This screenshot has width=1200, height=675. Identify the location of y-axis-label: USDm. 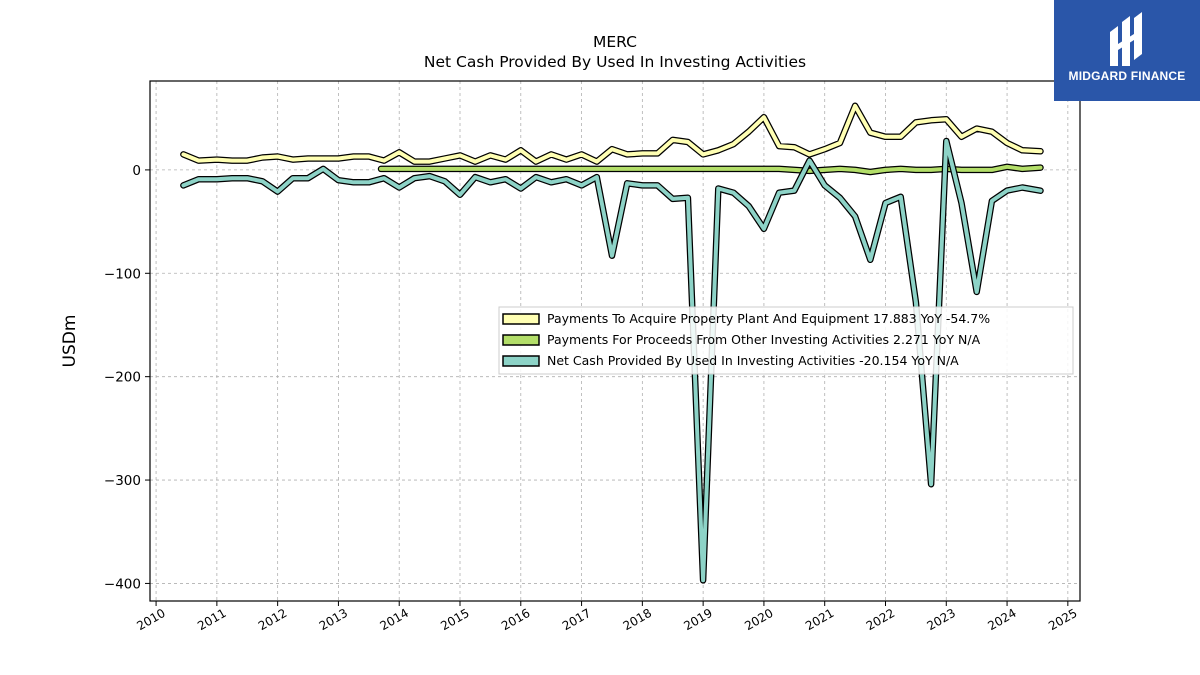
(70, 341).